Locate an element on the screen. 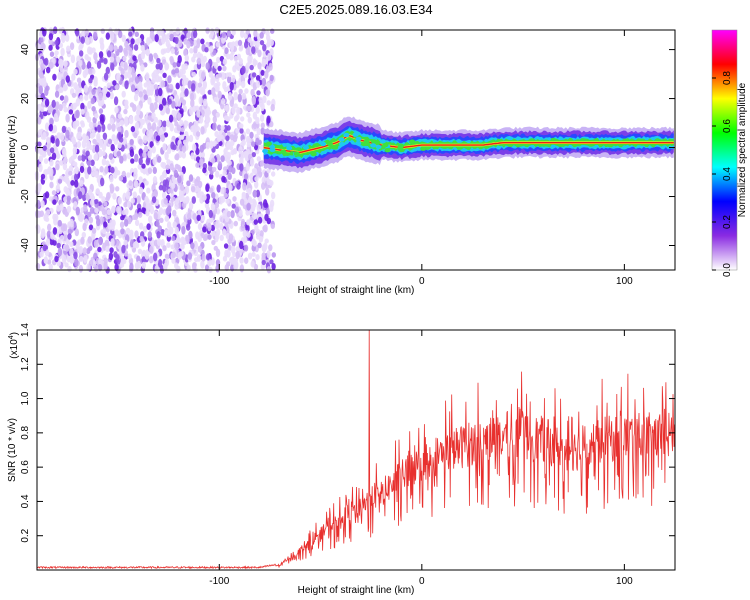 The width and height of the screenshot is (750, 600). y-tick-label: 0 is located at coordinates (25, 147).